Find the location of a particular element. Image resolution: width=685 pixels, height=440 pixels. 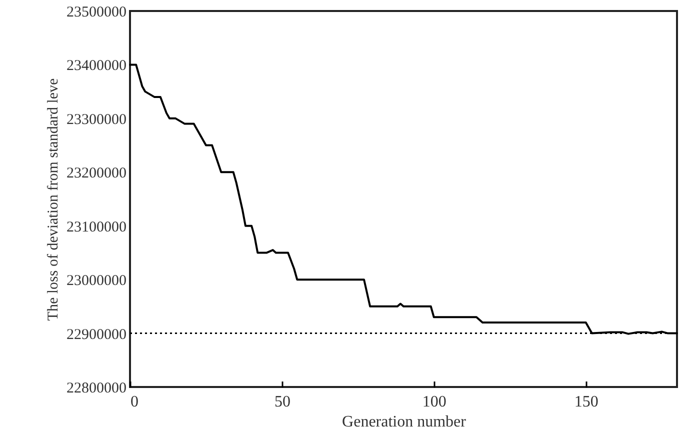

y-tick-label: 23400000 is located at coordinates (96, 66).